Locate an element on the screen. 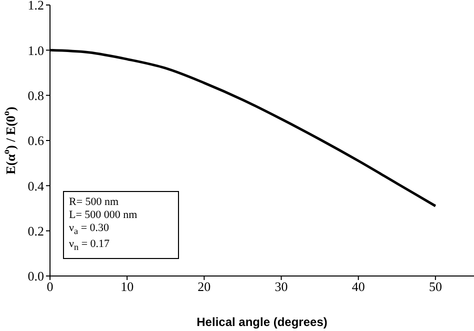 The image size is (474, 331). x-tick-label: 50 is located at coordinates (435, 286).